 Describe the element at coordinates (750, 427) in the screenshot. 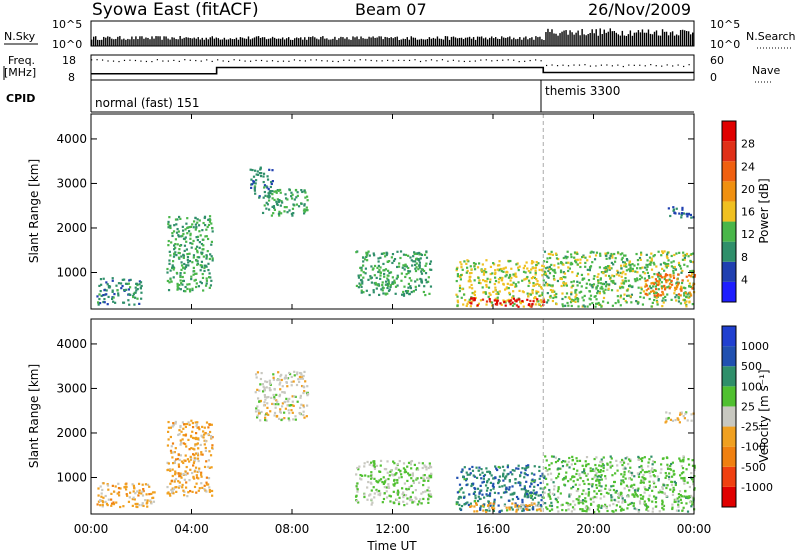

I see `colorbar-tick-label: -25` at that location.